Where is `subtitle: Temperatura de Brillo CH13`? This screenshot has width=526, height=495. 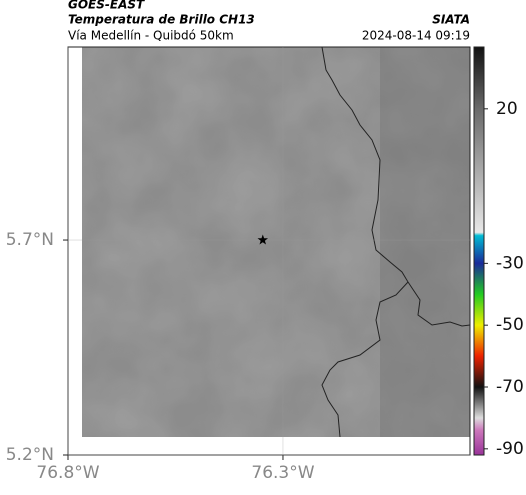
subtitle: Temperatura de Brillo CH13 is located at coordinates (161, 20).